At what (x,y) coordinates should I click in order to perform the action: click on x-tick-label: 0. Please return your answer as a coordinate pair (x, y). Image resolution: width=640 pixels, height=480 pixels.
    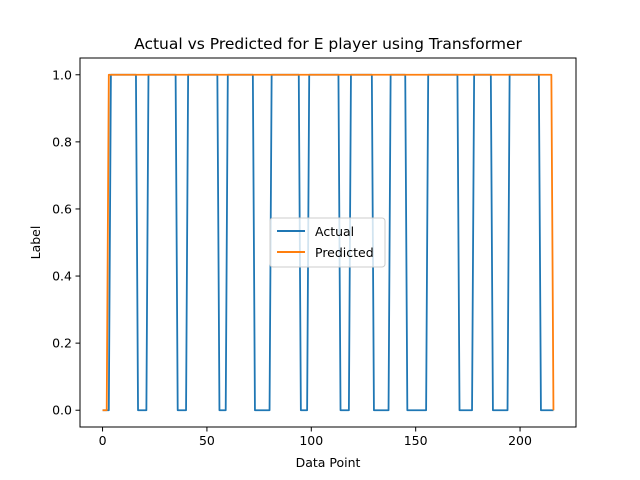
    Looking at the image, I should click on (103, 440).